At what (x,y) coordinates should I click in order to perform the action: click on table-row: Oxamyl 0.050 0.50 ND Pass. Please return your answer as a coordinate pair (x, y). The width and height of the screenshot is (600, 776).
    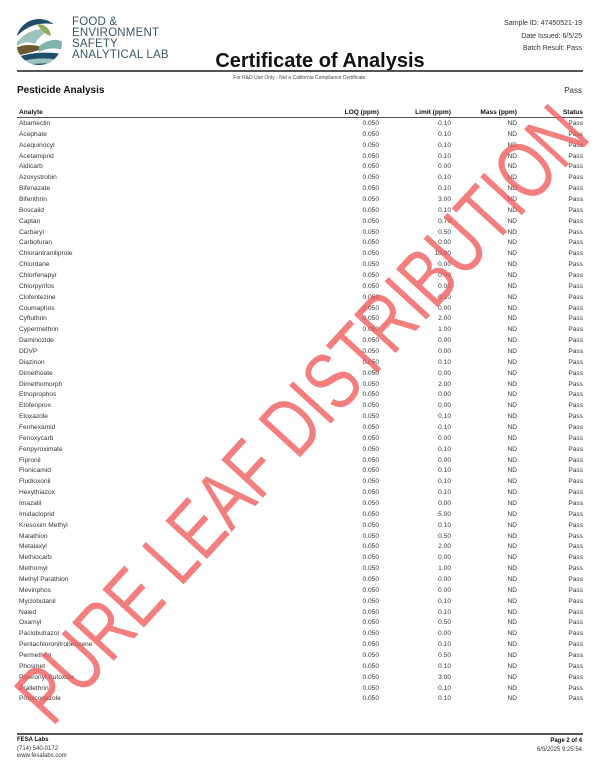
    Looking at the image, I should click on (300, 623).